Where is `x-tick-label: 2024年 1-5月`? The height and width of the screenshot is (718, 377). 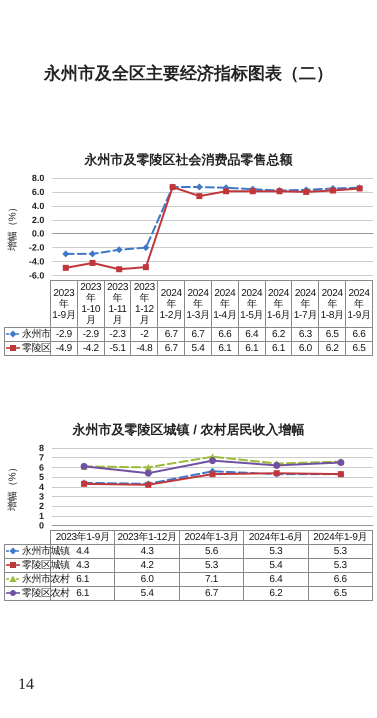 x-tick-label: 2024年 1-5月 is located at coordinates (252, 304).